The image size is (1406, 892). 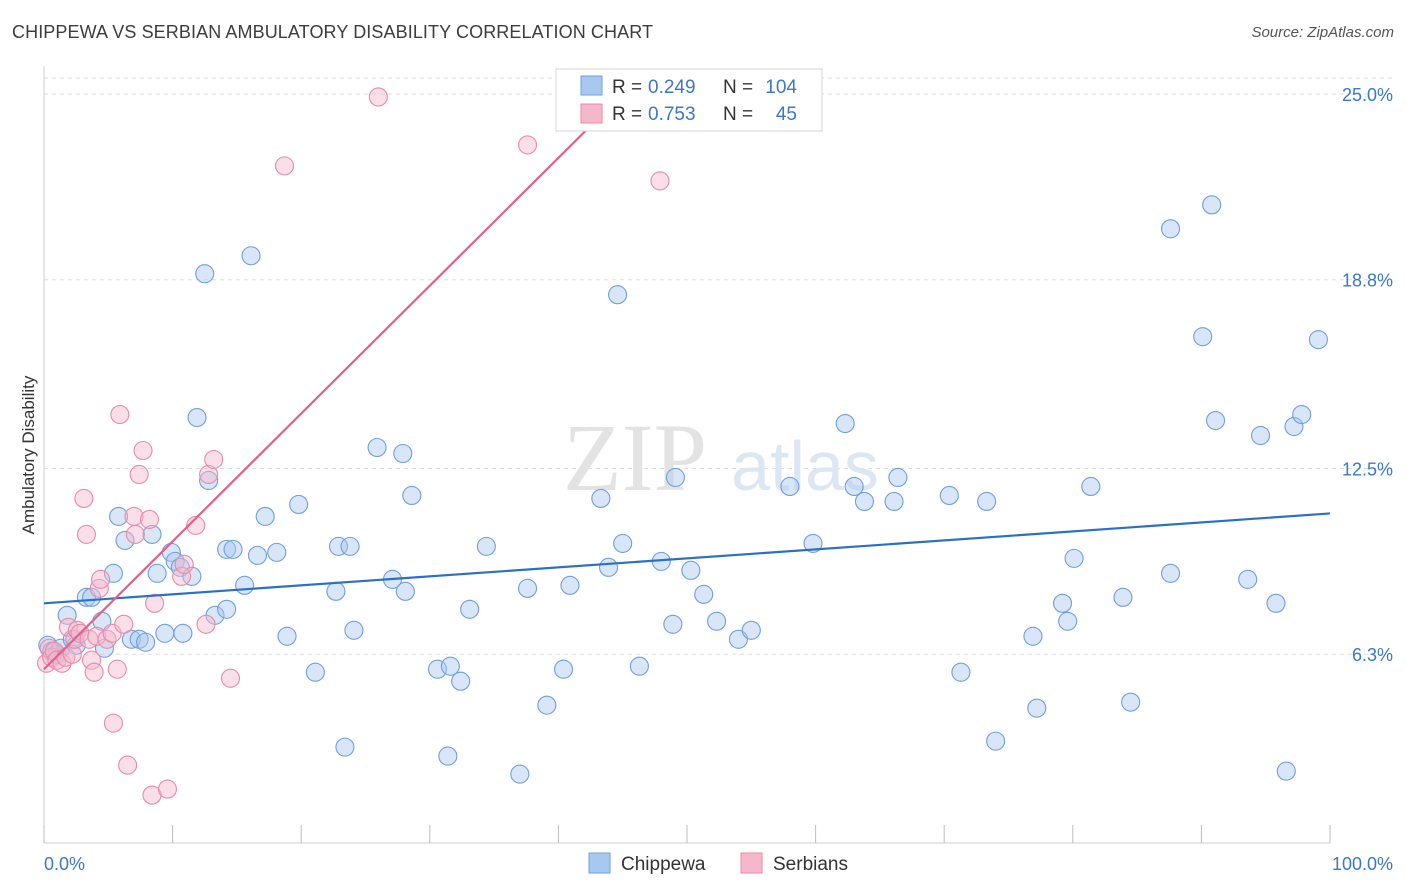 What do you see at coordinates (1367, 469) in the screenshot?
I see `y-tick-label: 12.5%` at bounding box center [1367, 469].